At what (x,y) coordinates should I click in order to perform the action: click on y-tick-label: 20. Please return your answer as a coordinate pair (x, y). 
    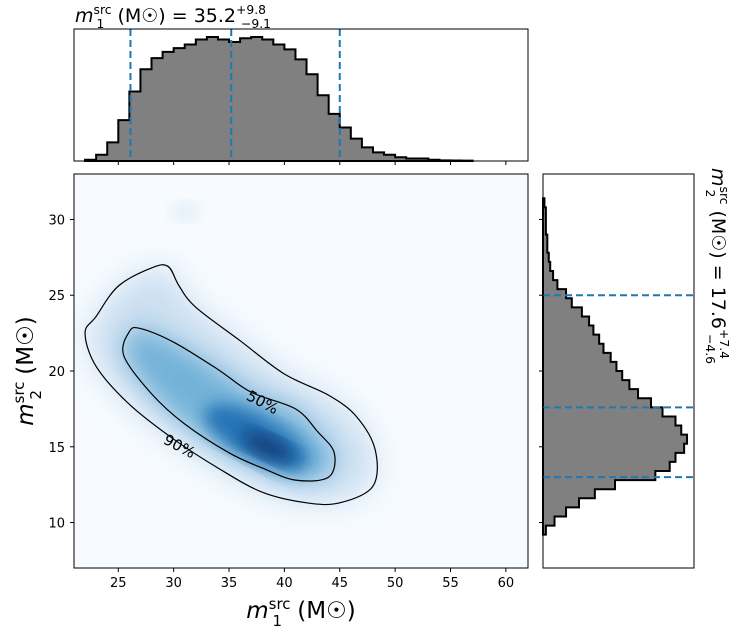
    Looking at the image, I should click on (56, 372).